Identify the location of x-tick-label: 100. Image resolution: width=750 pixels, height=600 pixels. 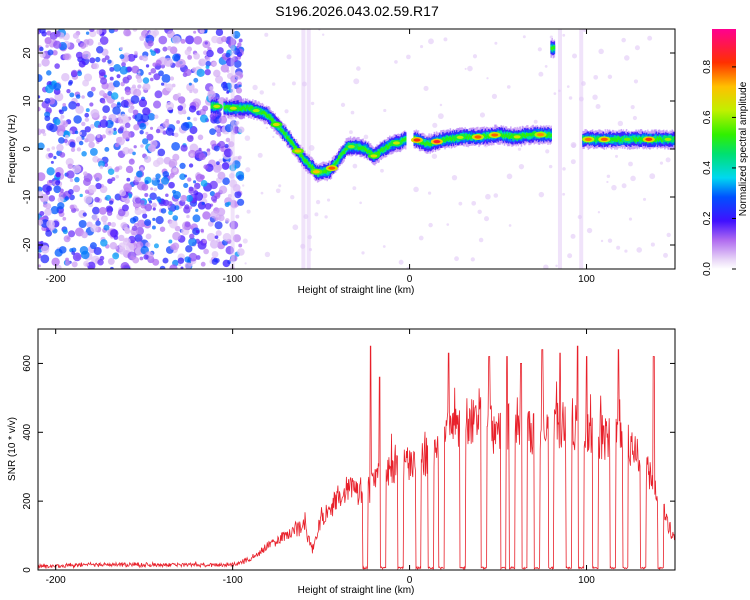
(586, 279).